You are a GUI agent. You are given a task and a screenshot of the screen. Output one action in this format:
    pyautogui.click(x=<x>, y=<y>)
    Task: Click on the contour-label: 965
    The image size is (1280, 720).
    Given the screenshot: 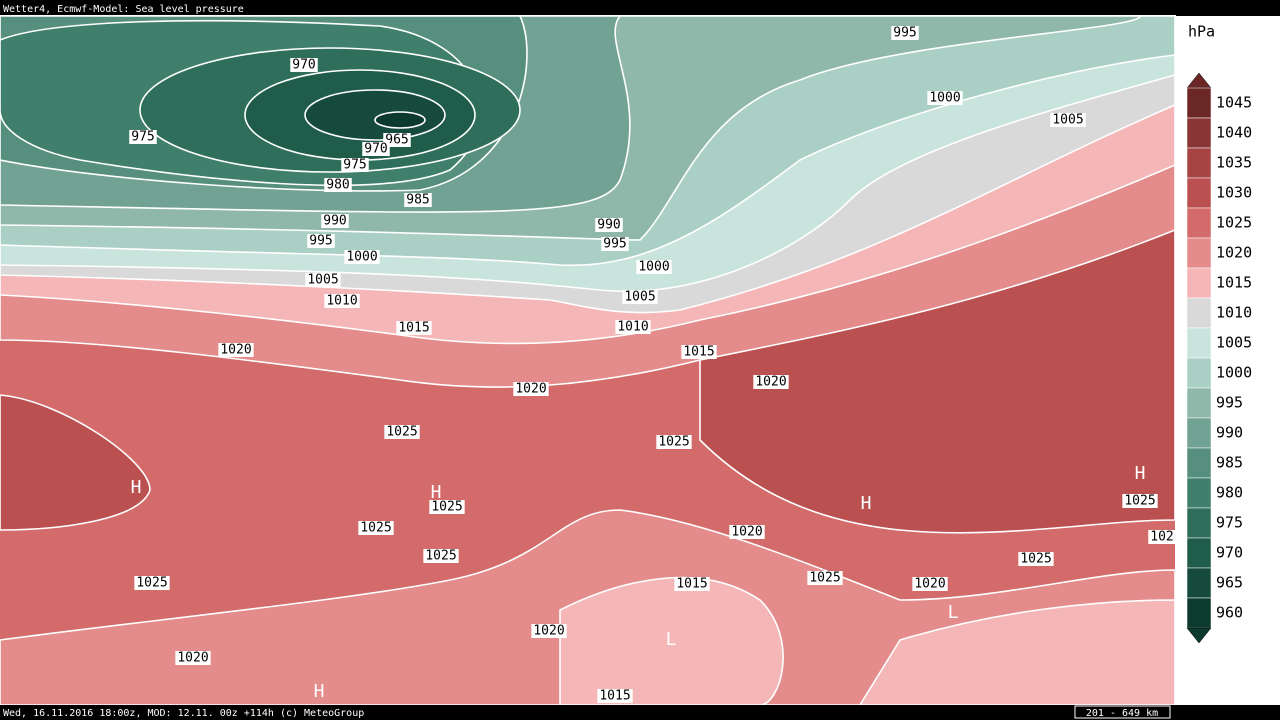 What is the action you would take?
    pyautogui.click(x=397, y=140)
    